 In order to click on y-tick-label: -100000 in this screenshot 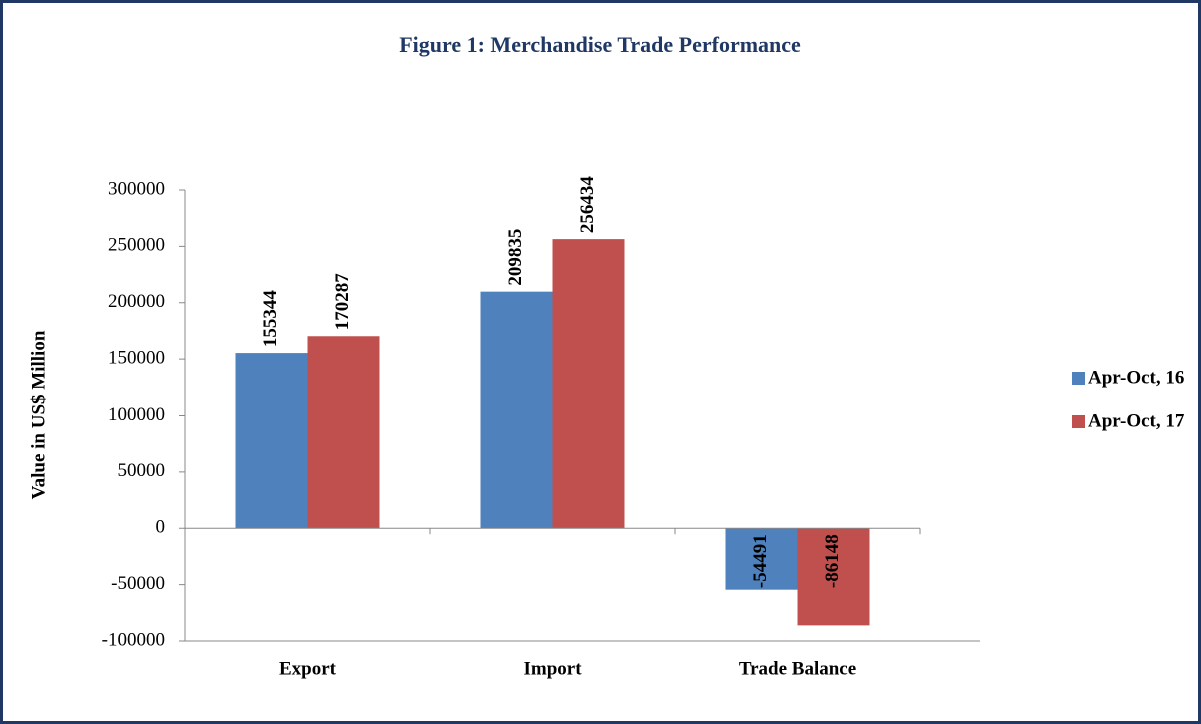, I will do `click(133, 639)`.